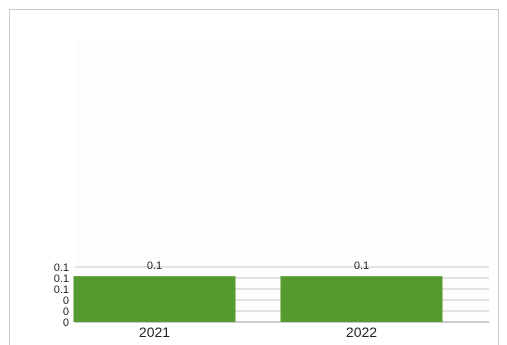  What do you see at coordinates (361, 299) in the screenshot?
I see `bar-2022` at bounding box center [361, 299].